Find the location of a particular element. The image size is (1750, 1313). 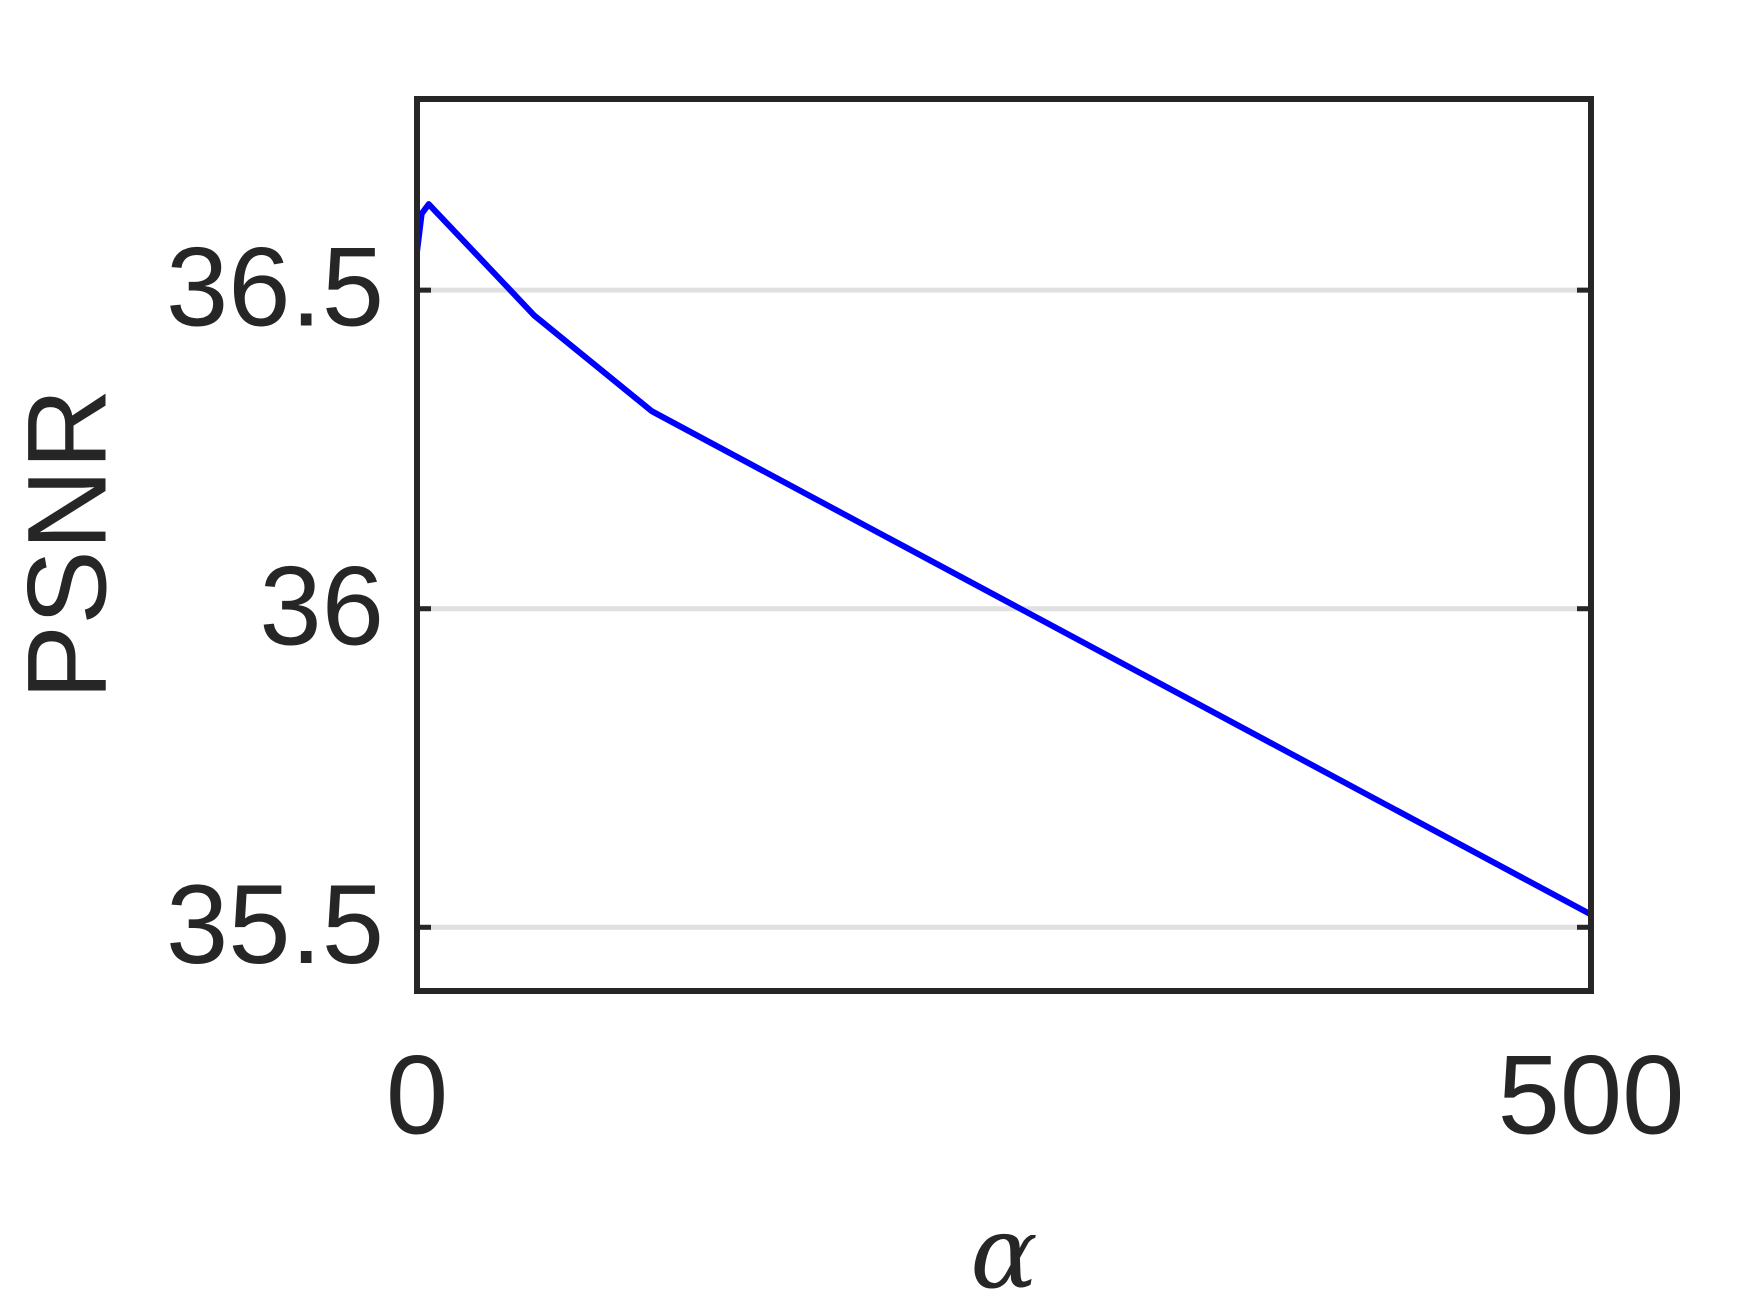

y-tick-label: 36 is located at coordinates (321, 605).